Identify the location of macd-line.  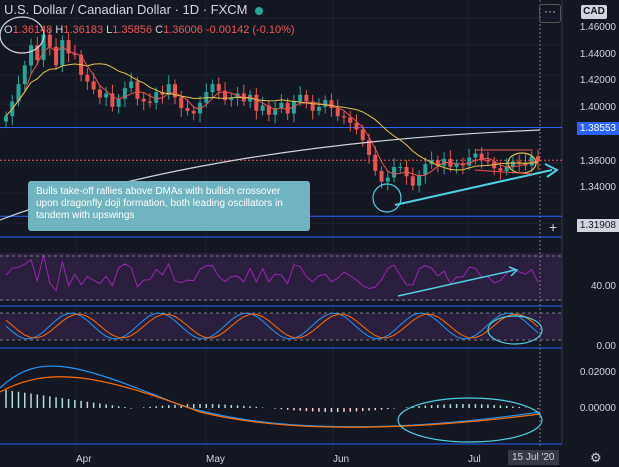
(270, 396).